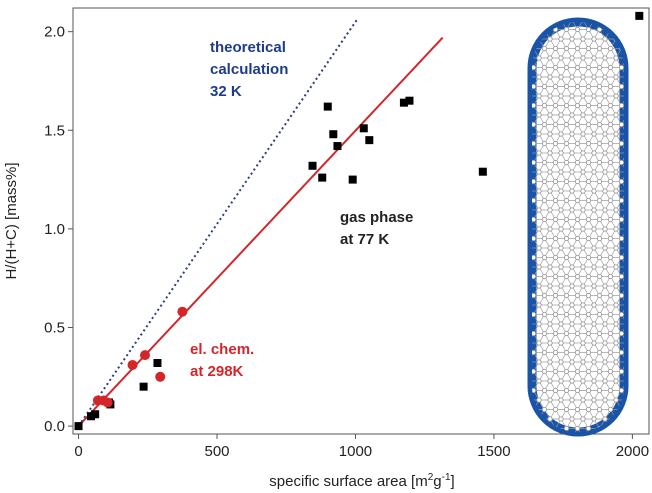 The image size is (652, 493). Describe the element at coordinates (364, 239) in the screenshot. I see `annotation-gas-phase-line2: at 77 K` at that location.